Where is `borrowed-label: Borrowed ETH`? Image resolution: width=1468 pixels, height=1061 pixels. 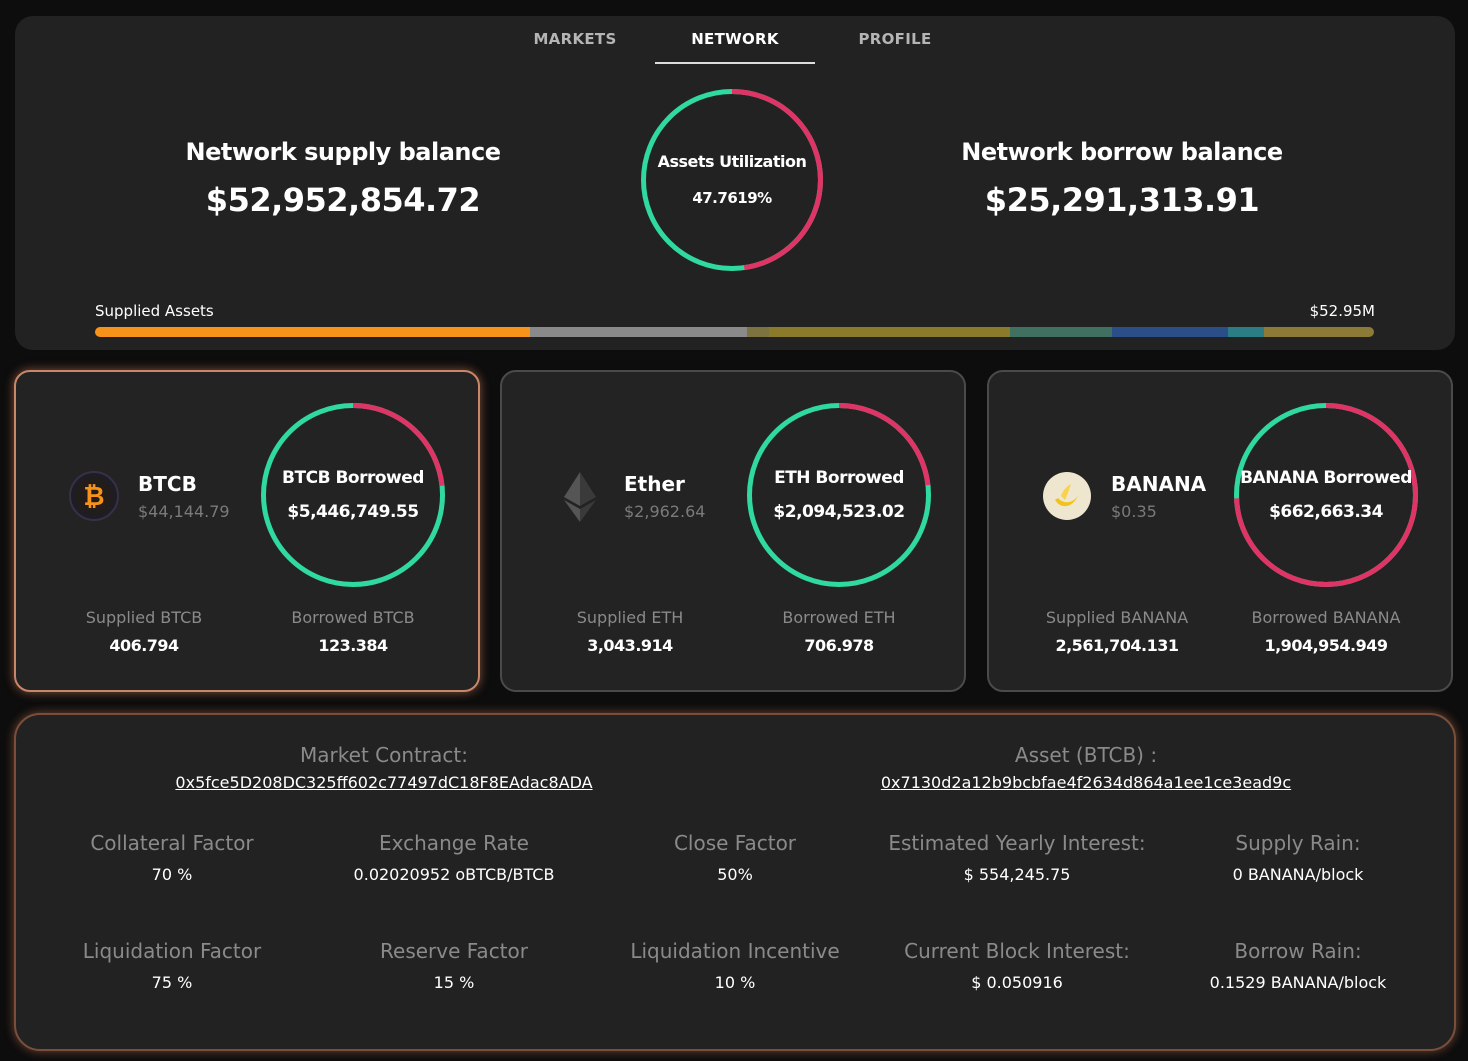
borrowed-label: Borrowed ETH is located at coordinates (839, 617).